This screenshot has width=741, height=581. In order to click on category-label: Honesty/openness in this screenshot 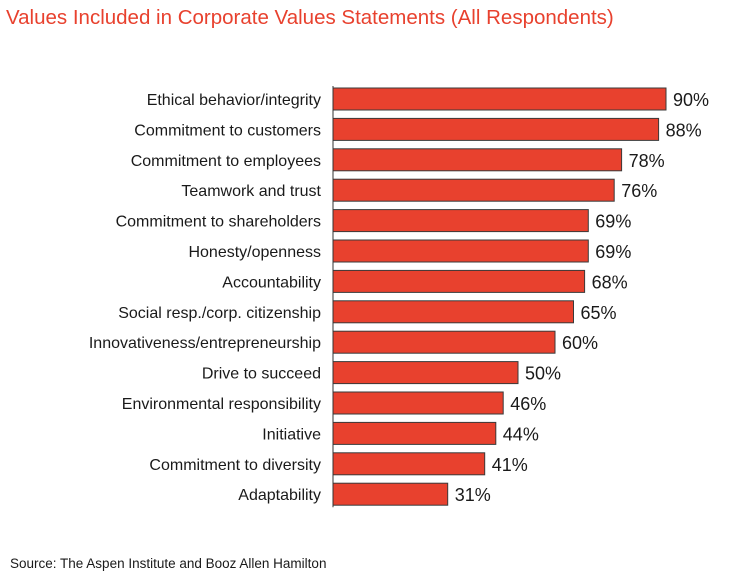, I will do `click(254, 252)`.